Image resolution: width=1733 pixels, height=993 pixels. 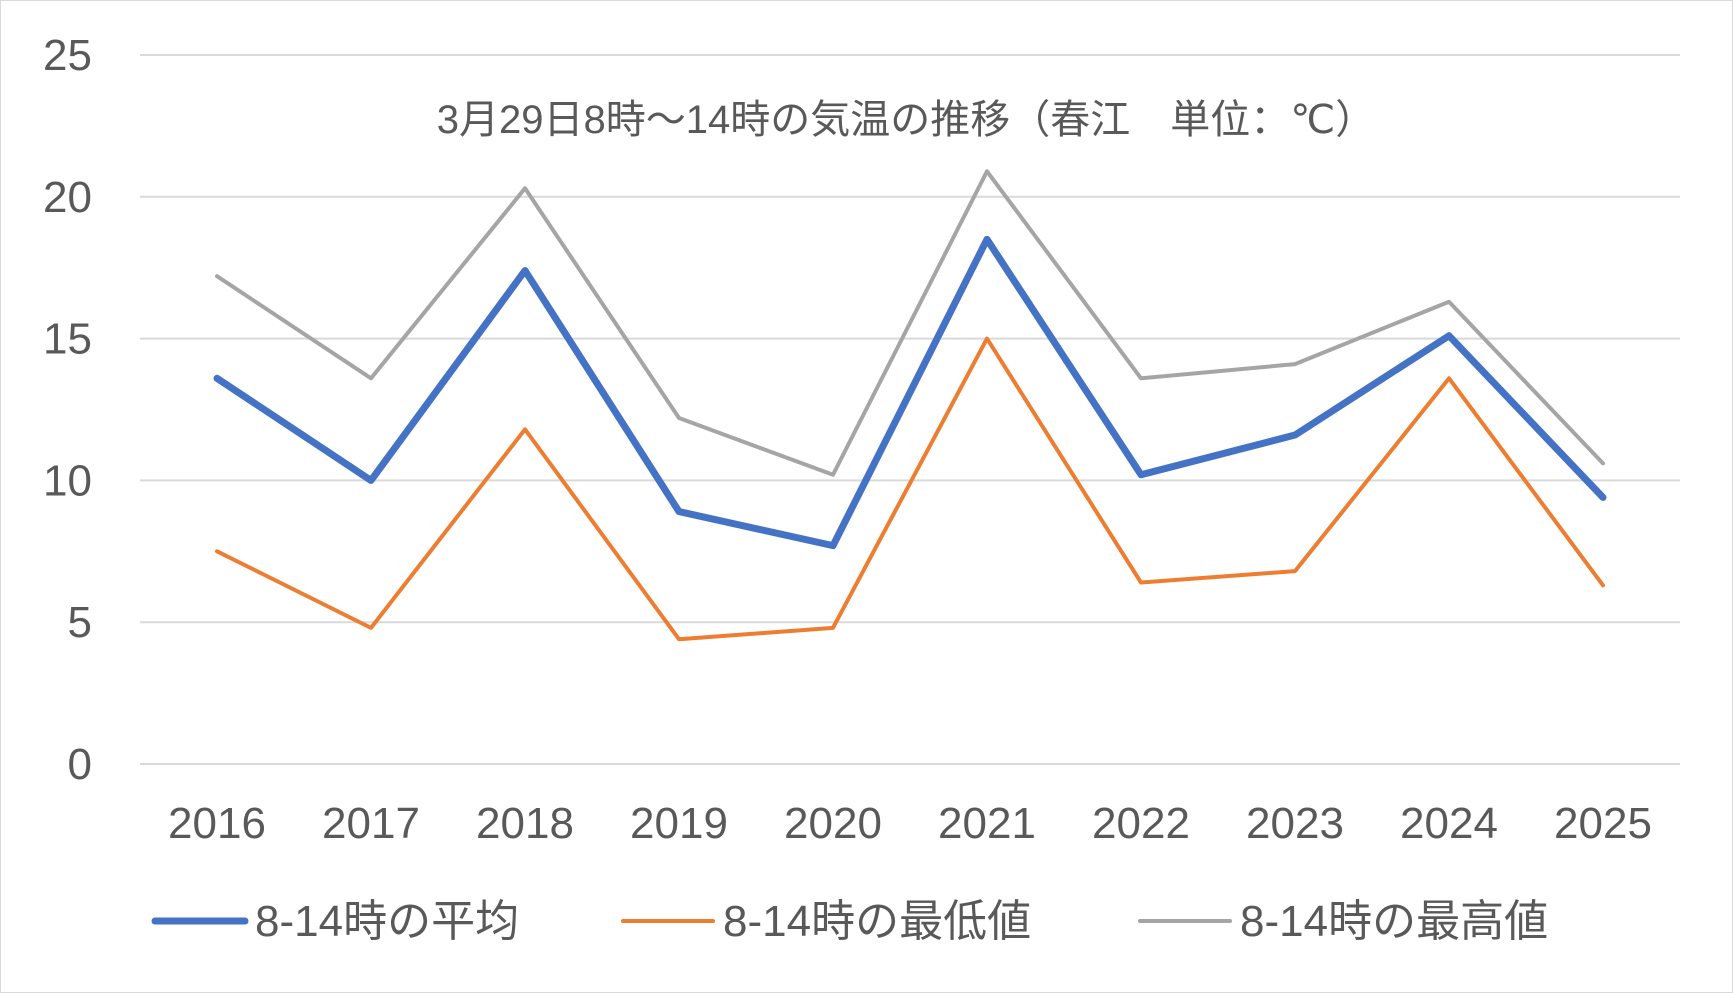 I want to click on x-tick-label: 2023, so click(x=1295, y=823).